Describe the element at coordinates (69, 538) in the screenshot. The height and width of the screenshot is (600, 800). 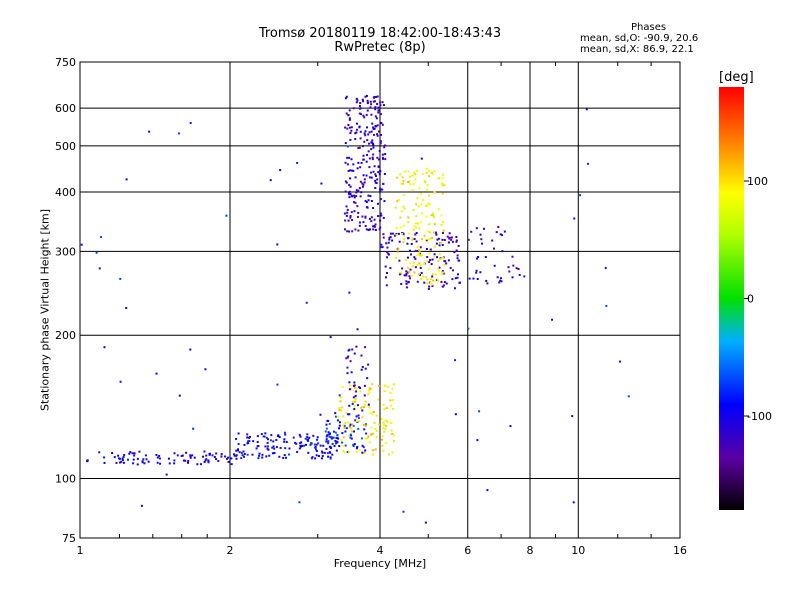
I see `y-tick-label: 75` at that location.